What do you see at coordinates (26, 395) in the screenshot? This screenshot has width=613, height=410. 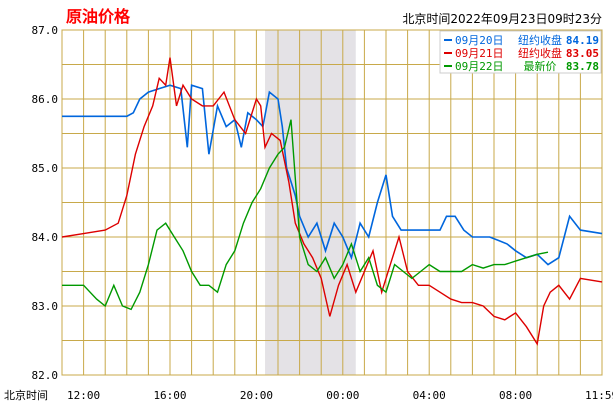 I see `x-axis-prefix: 北京时间` at bounding box center [26, 395].